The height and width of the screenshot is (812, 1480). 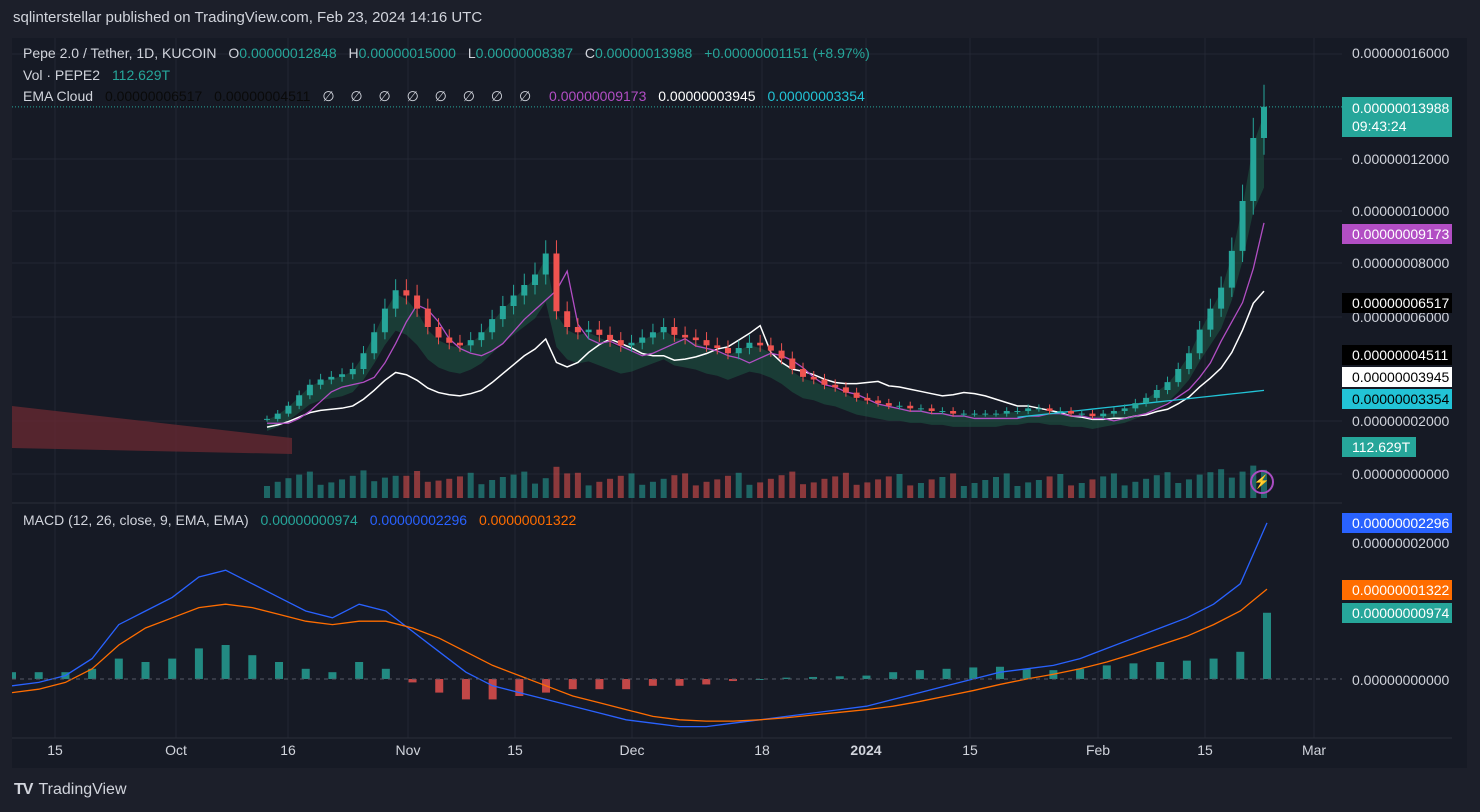 What do you see at coordinates (1141, 403) in the screenshot?
I see `ema-cyan-line` at bounding box center [1141, 403].